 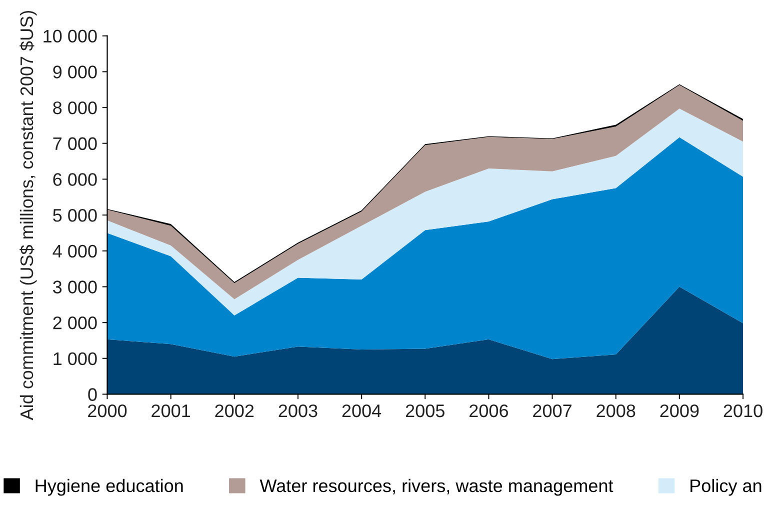 What do you see at coordinates (75, 323) in the screenshot?
I see `y-tick-label: 2 000` at bounding box center [75, 323].